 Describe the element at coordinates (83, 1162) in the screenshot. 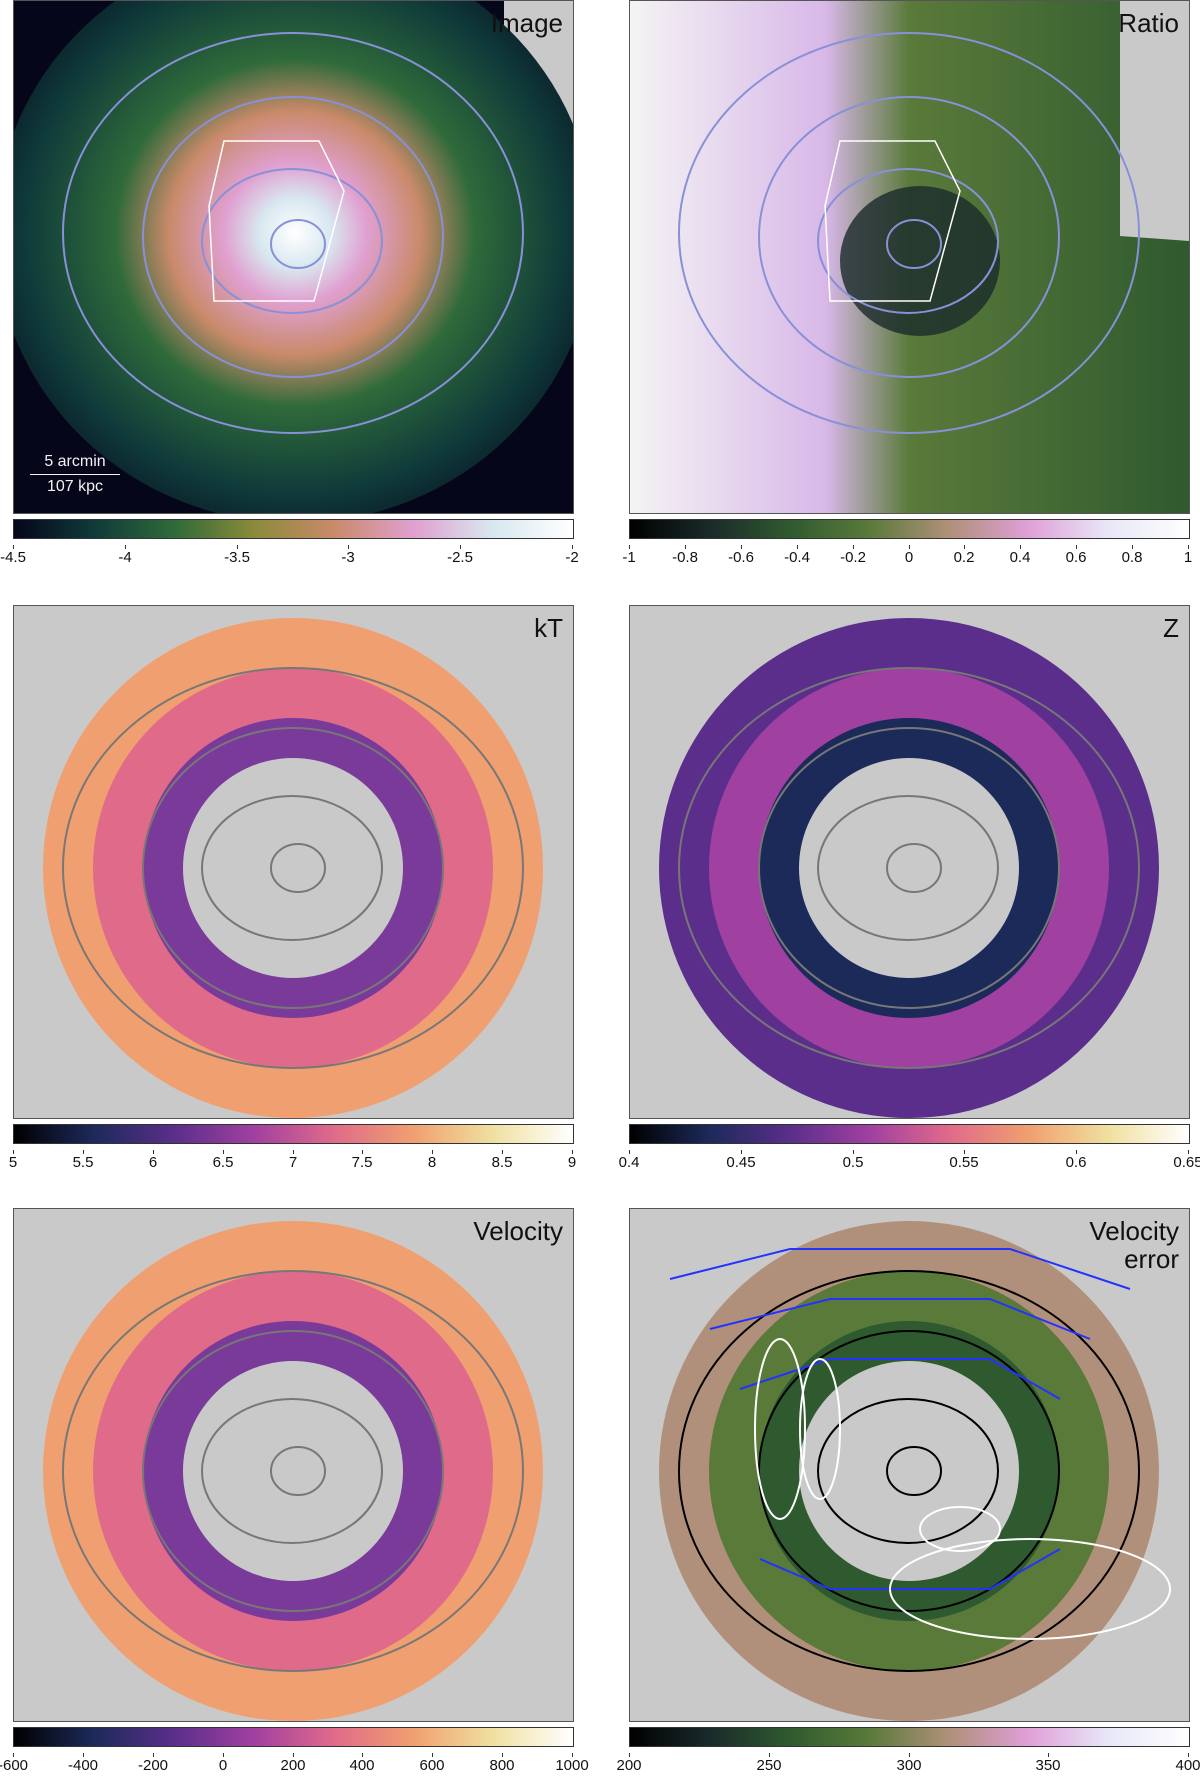

I see `colorbar-tick-label: 5.5` at that location.